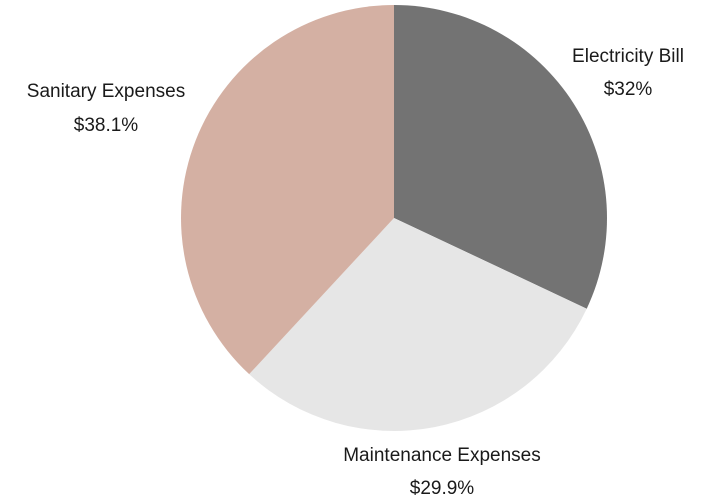  I want to click on slice-label-electricity-bill: Electricity Bill, so click(628, 56).